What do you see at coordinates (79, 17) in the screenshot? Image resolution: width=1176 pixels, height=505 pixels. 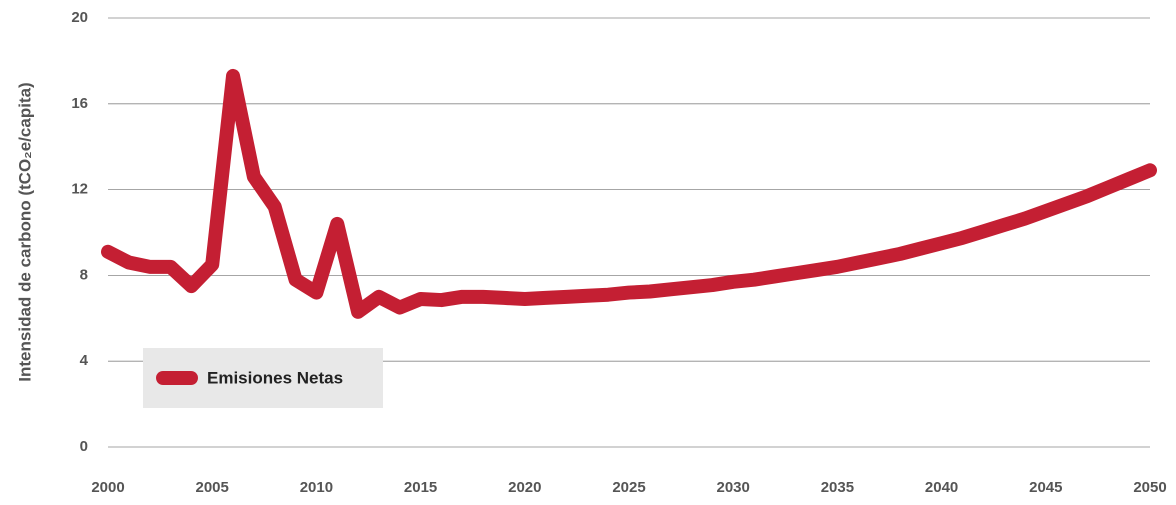 I see `y-tick-label: 20` at bounding box center [79, 17].